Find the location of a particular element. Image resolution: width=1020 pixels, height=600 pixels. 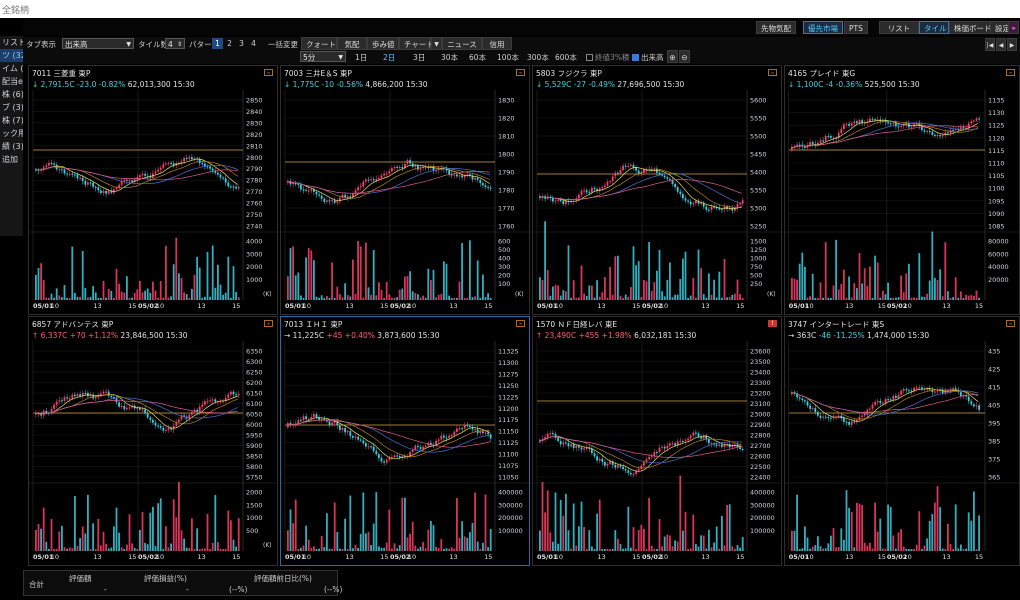

quote-button: クォート is located at coordinates (319, 43).